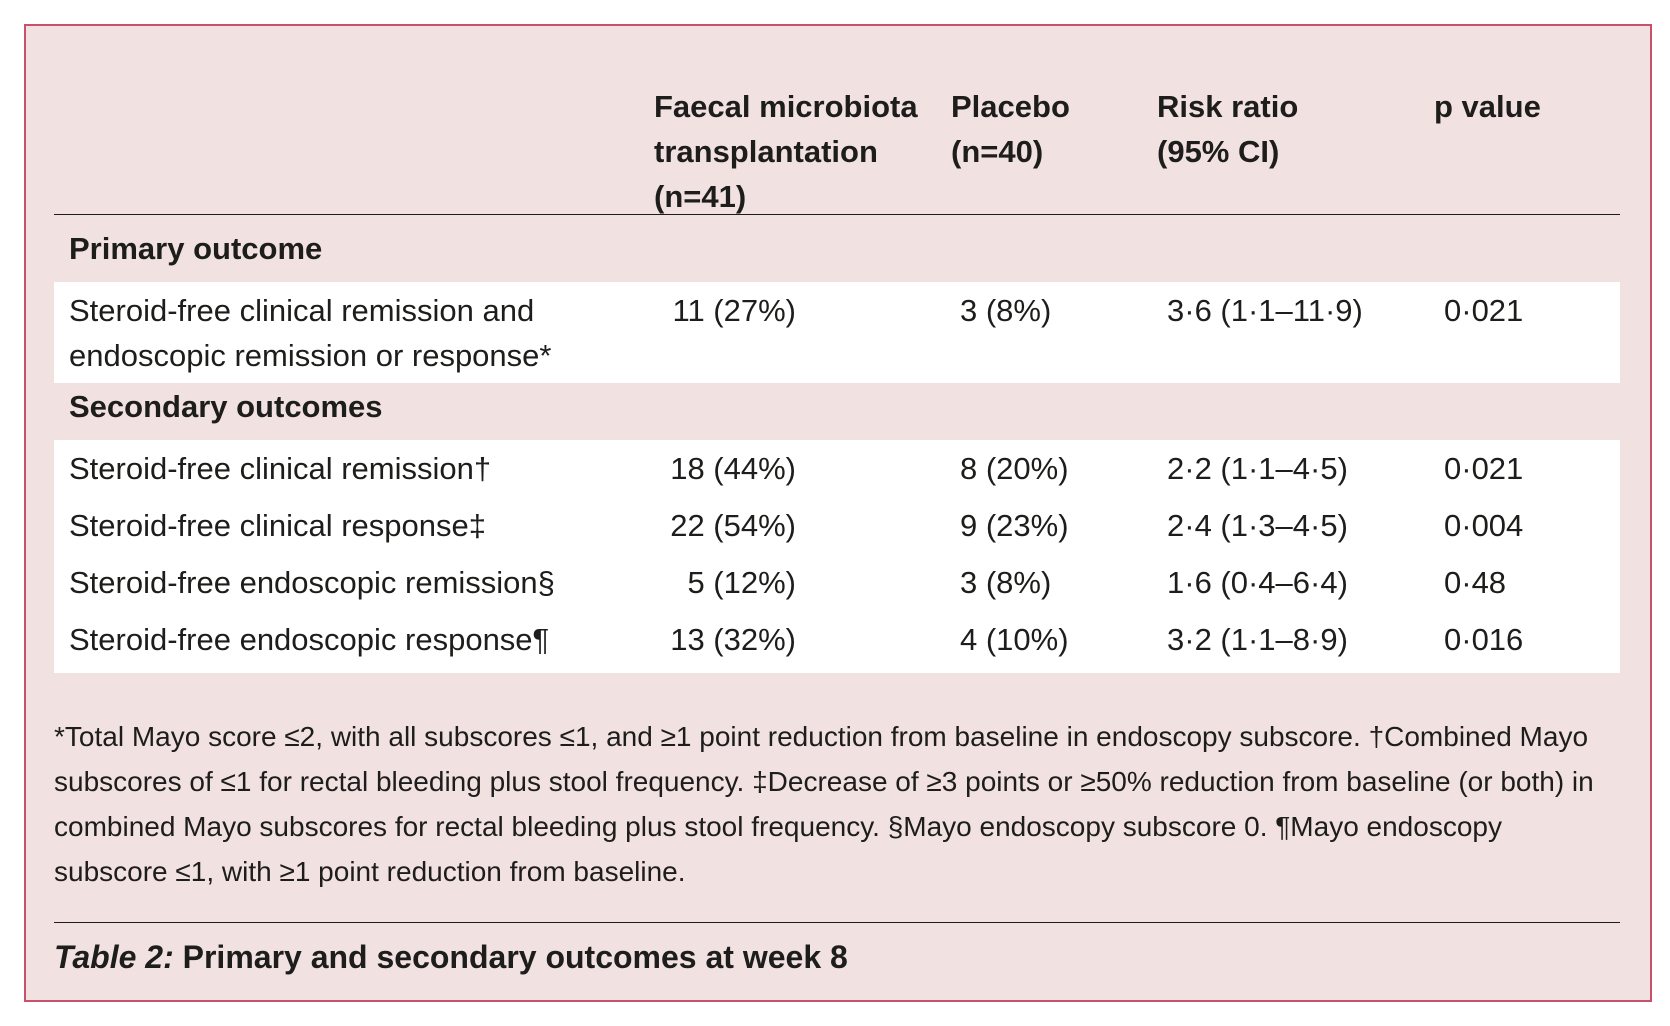 Image resolution: width=1670 pixels, height=1026 pixels. What do you see at coordinates (734, 310) in the screenshot?
I see `cell-fmt: 11 (27%)` at bounding box center [734, 310].